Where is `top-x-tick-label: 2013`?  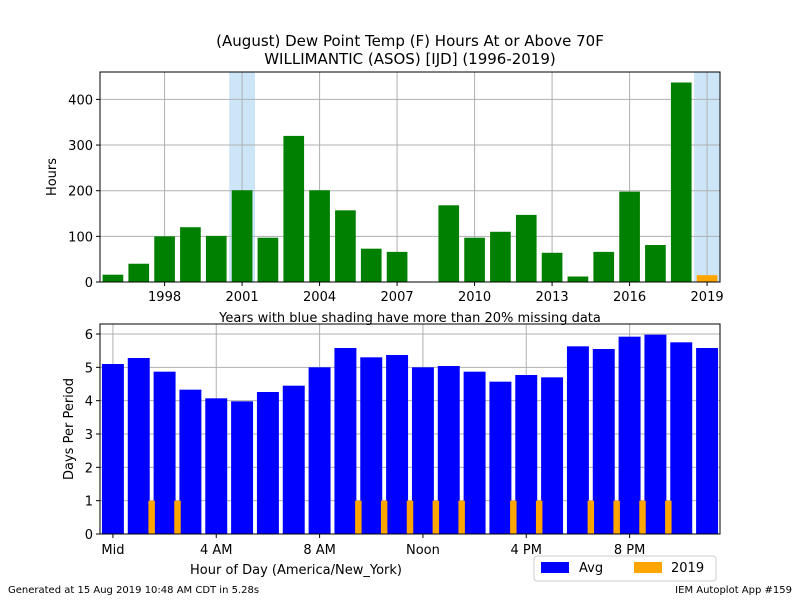
top-x-tick-label: 2013 is located at coordinates (552, 297).